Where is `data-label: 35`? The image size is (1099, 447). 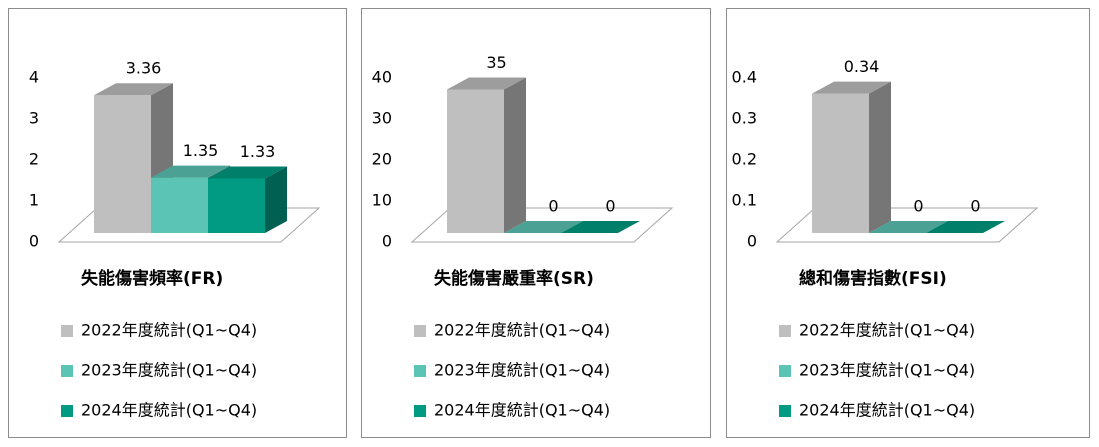
data-label: 35 is located at coordinates (496, 62).